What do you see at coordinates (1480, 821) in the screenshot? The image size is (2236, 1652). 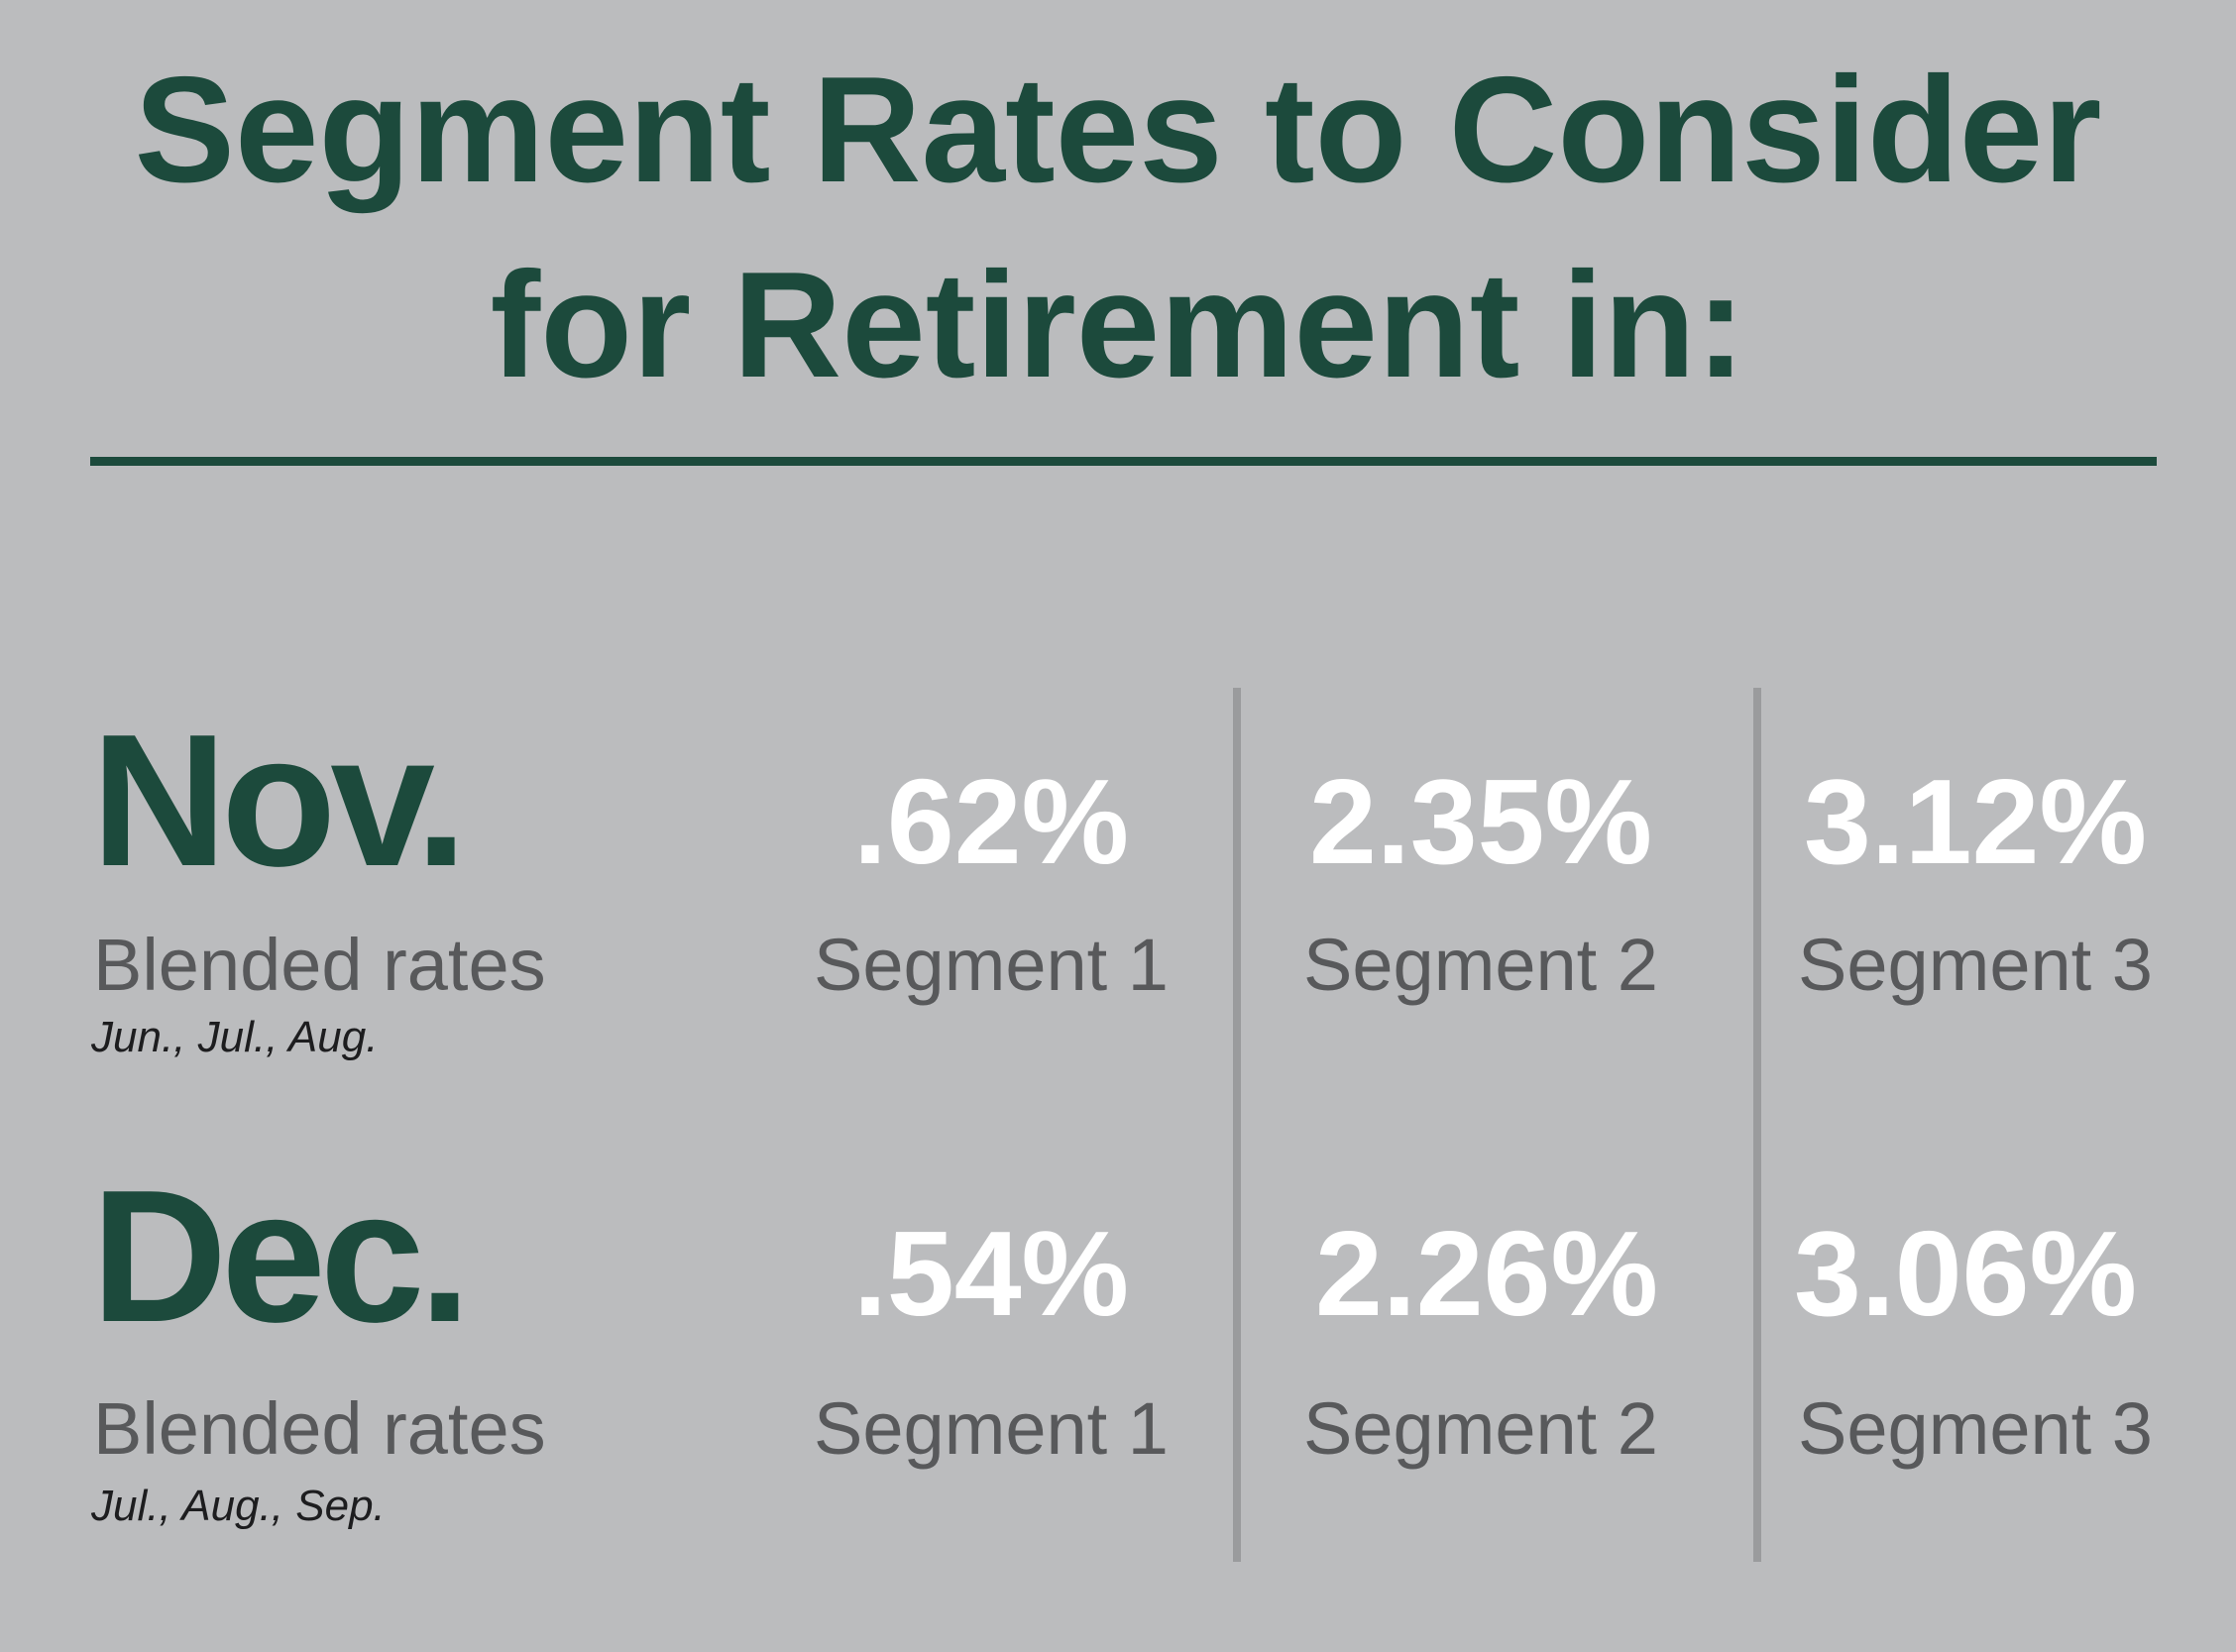 I see `segment-2-value: 2.35%` at bounding box center [1480, 821].